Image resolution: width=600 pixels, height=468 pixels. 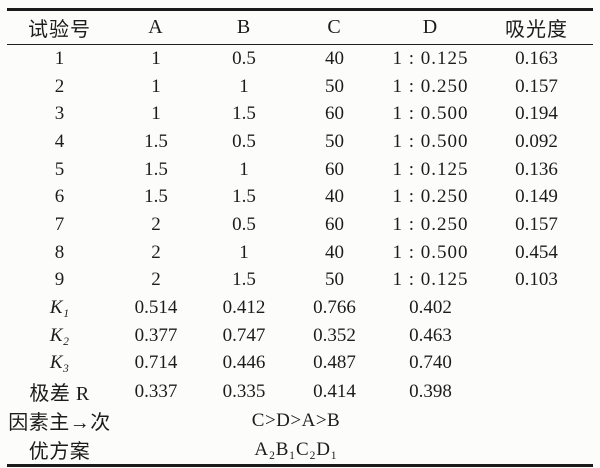 I want to click on stat-row: K₂ 0.377 0.747 0.352 0.463, so click(x=300, y=336).